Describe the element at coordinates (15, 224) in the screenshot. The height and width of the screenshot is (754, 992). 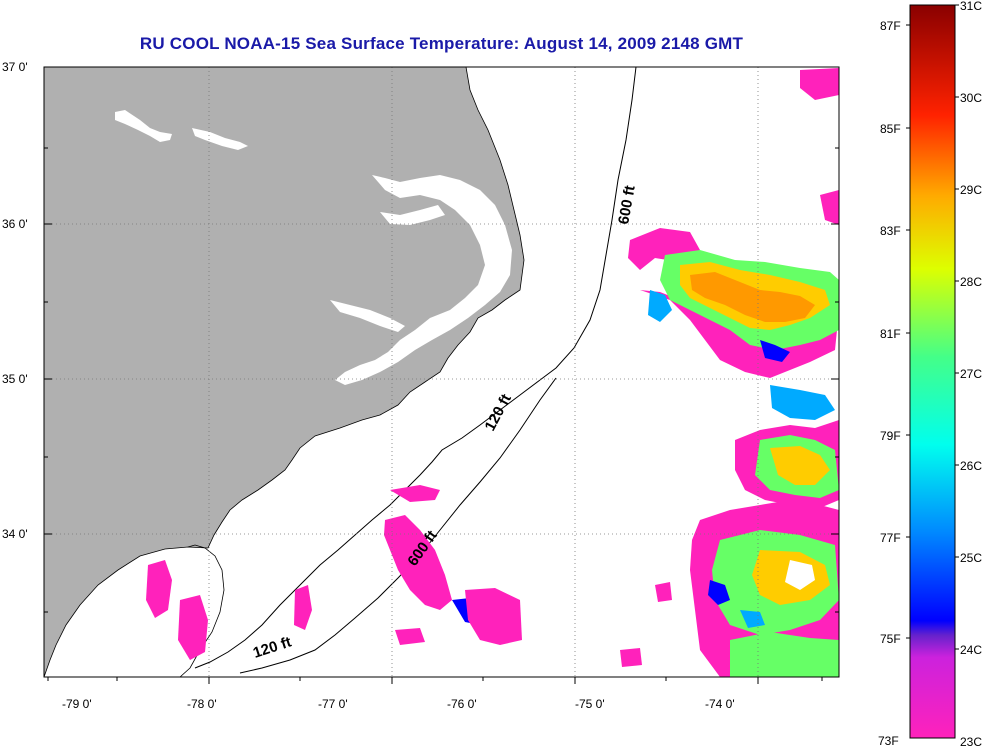
I see `lat-label-36: 36 0'` at that location.